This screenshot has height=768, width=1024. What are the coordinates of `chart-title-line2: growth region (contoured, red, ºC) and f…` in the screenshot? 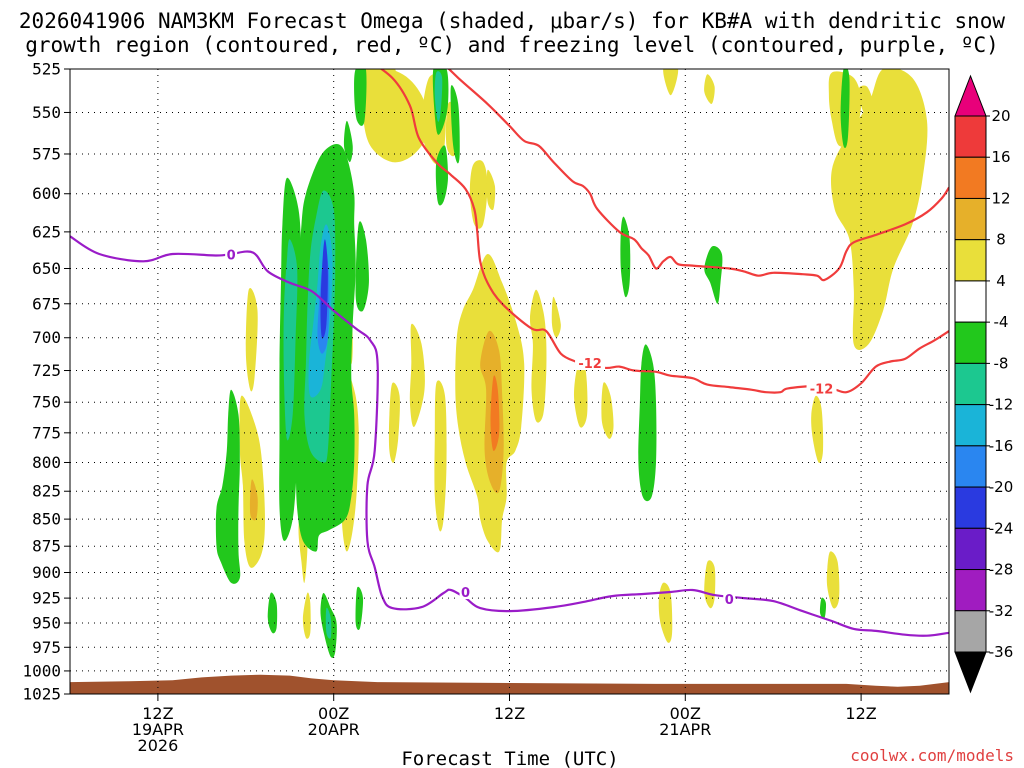 It's located at (512, 45).